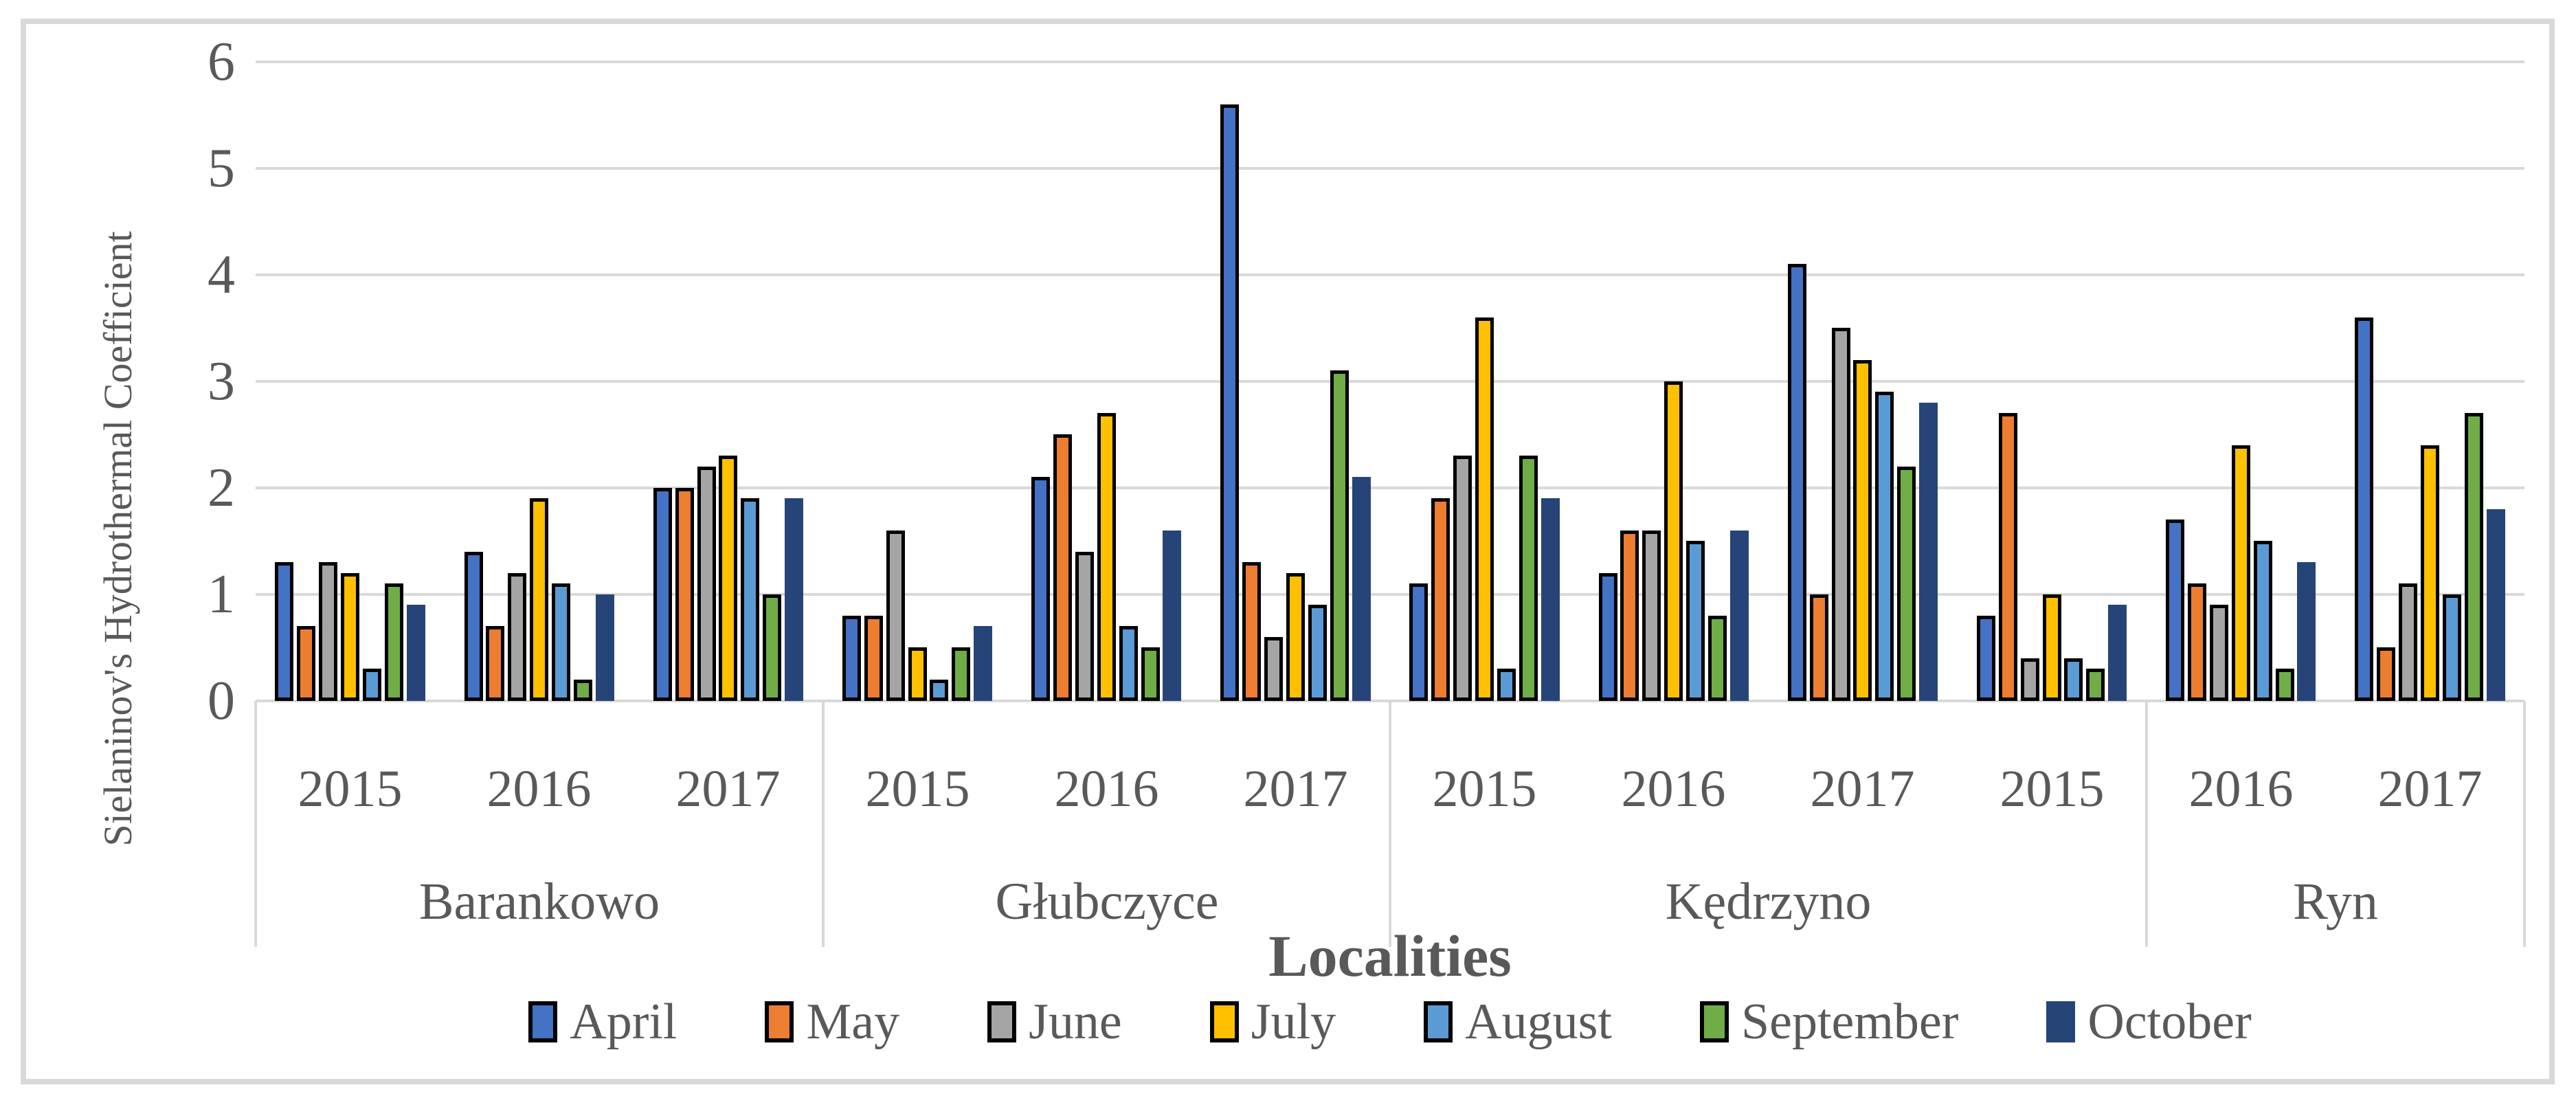 The width and height of the screenshot is (2576, 1105). Describe the element at coordinates (2175, 610) in the screenshot. I see `bar-april-group11` at that location.